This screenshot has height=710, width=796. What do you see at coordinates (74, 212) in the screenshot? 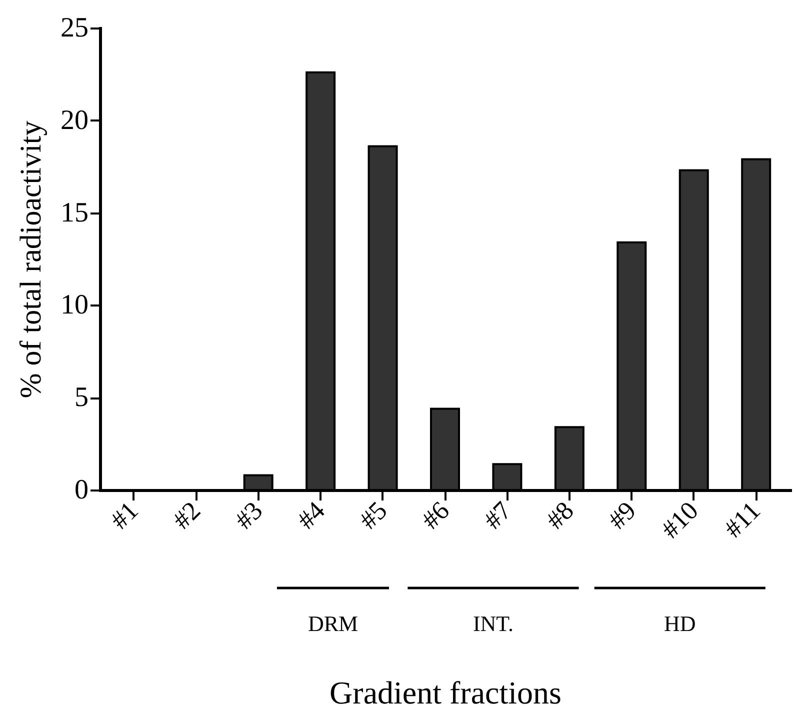
I see `y-tick-label: 15` at bounding box center [74, 212].